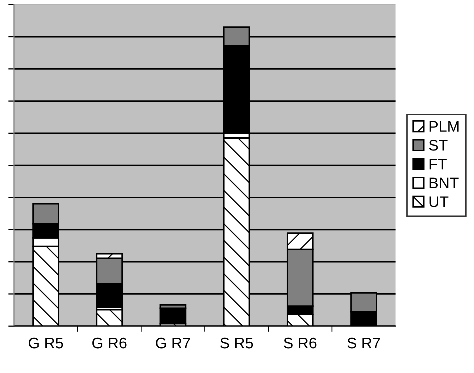 This screenshot has height=373, width=474. What do you see at coordinates (364, 343) in the screenshot?
I see `x-tick-label: S R7` at bounding box center [364, 343].